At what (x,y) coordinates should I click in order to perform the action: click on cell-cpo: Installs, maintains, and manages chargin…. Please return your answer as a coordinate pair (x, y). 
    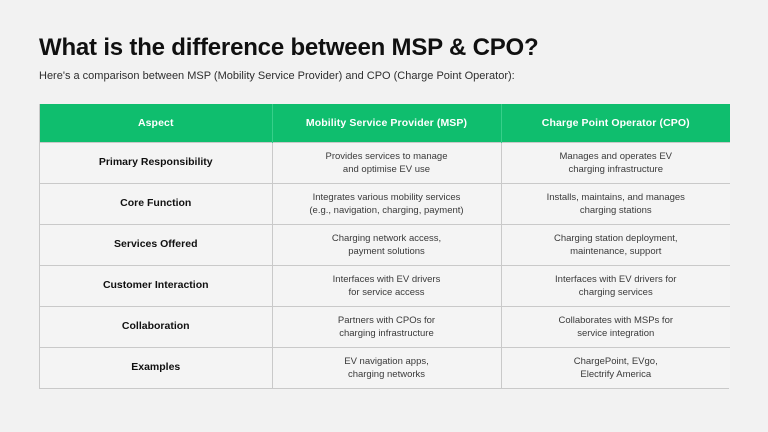
    Looking at the image, I should click on (615, 203).